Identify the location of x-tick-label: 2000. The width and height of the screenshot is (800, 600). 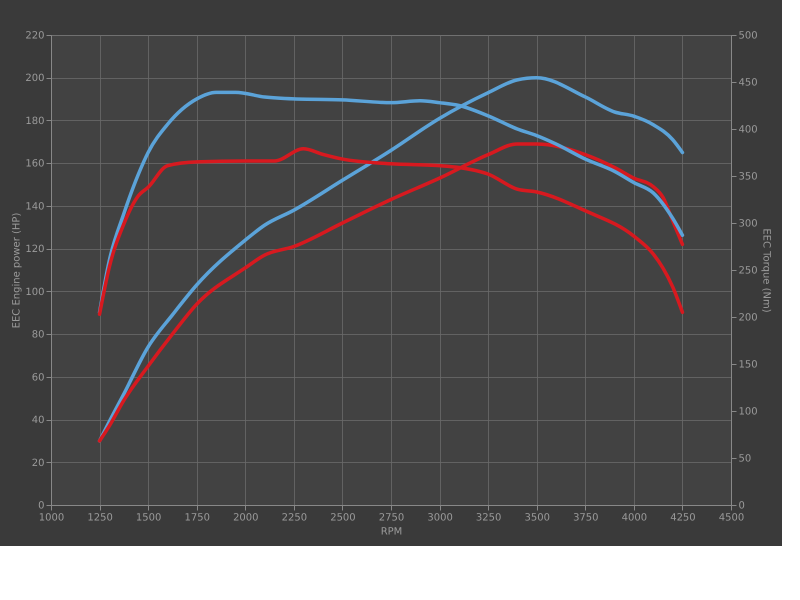
(246, 518).